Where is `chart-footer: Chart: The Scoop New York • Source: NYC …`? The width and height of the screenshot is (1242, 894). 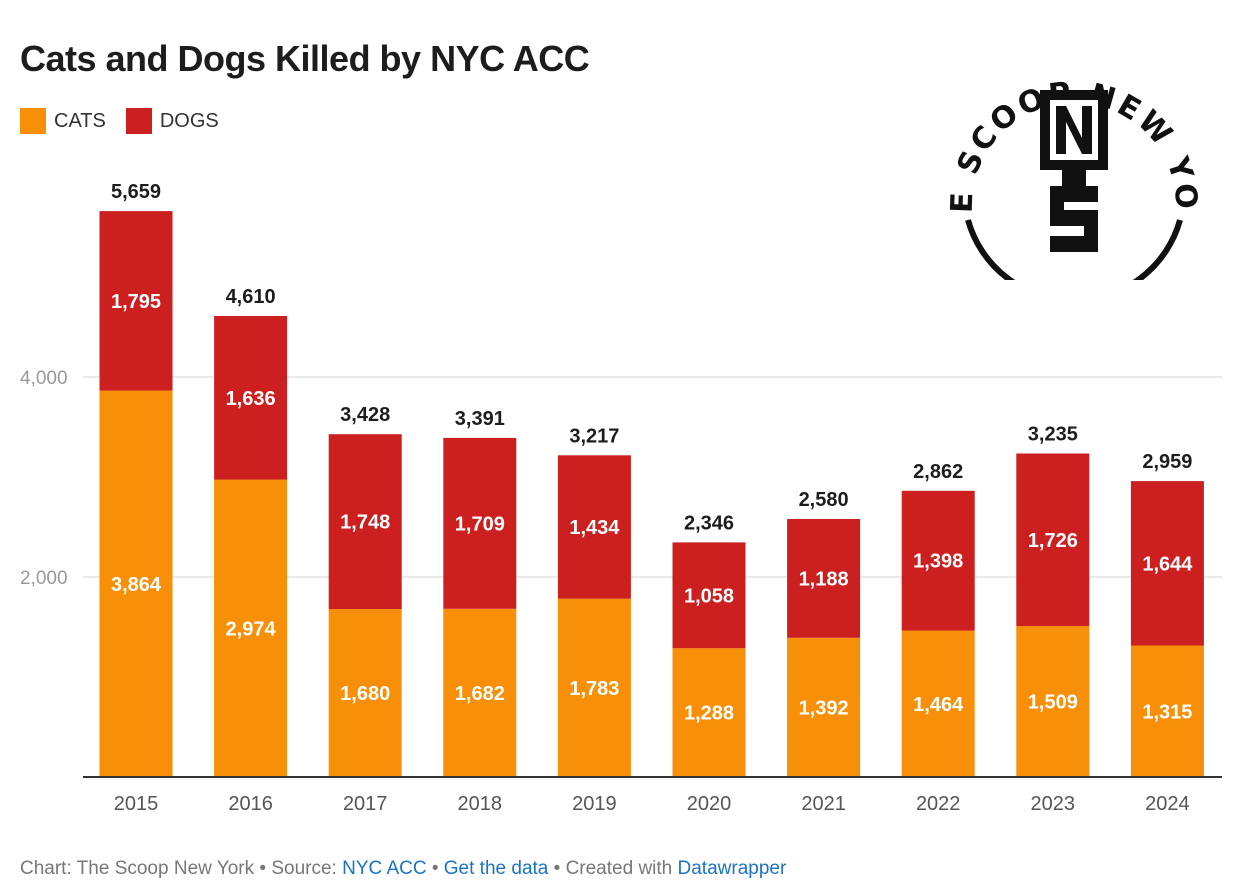 chart-footer: Chart: The Scoop New York • Source: NYC … is located at coordinates (403, 869).